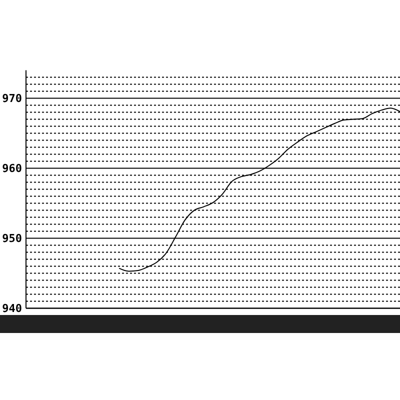 The width and height of the screenshot is (400, 400). Describe the element at coordinates (12, 308) in the screenshot. I see `y-tick-label: 940` at that location.